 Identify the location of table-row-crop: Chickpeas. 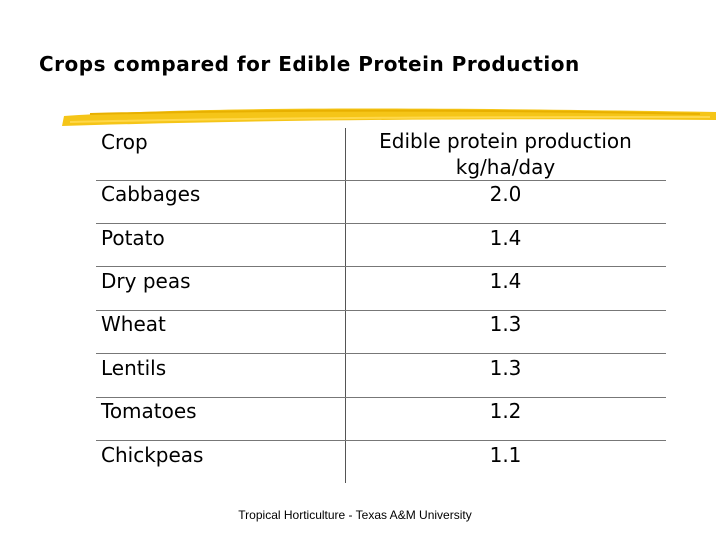
(152, 455).